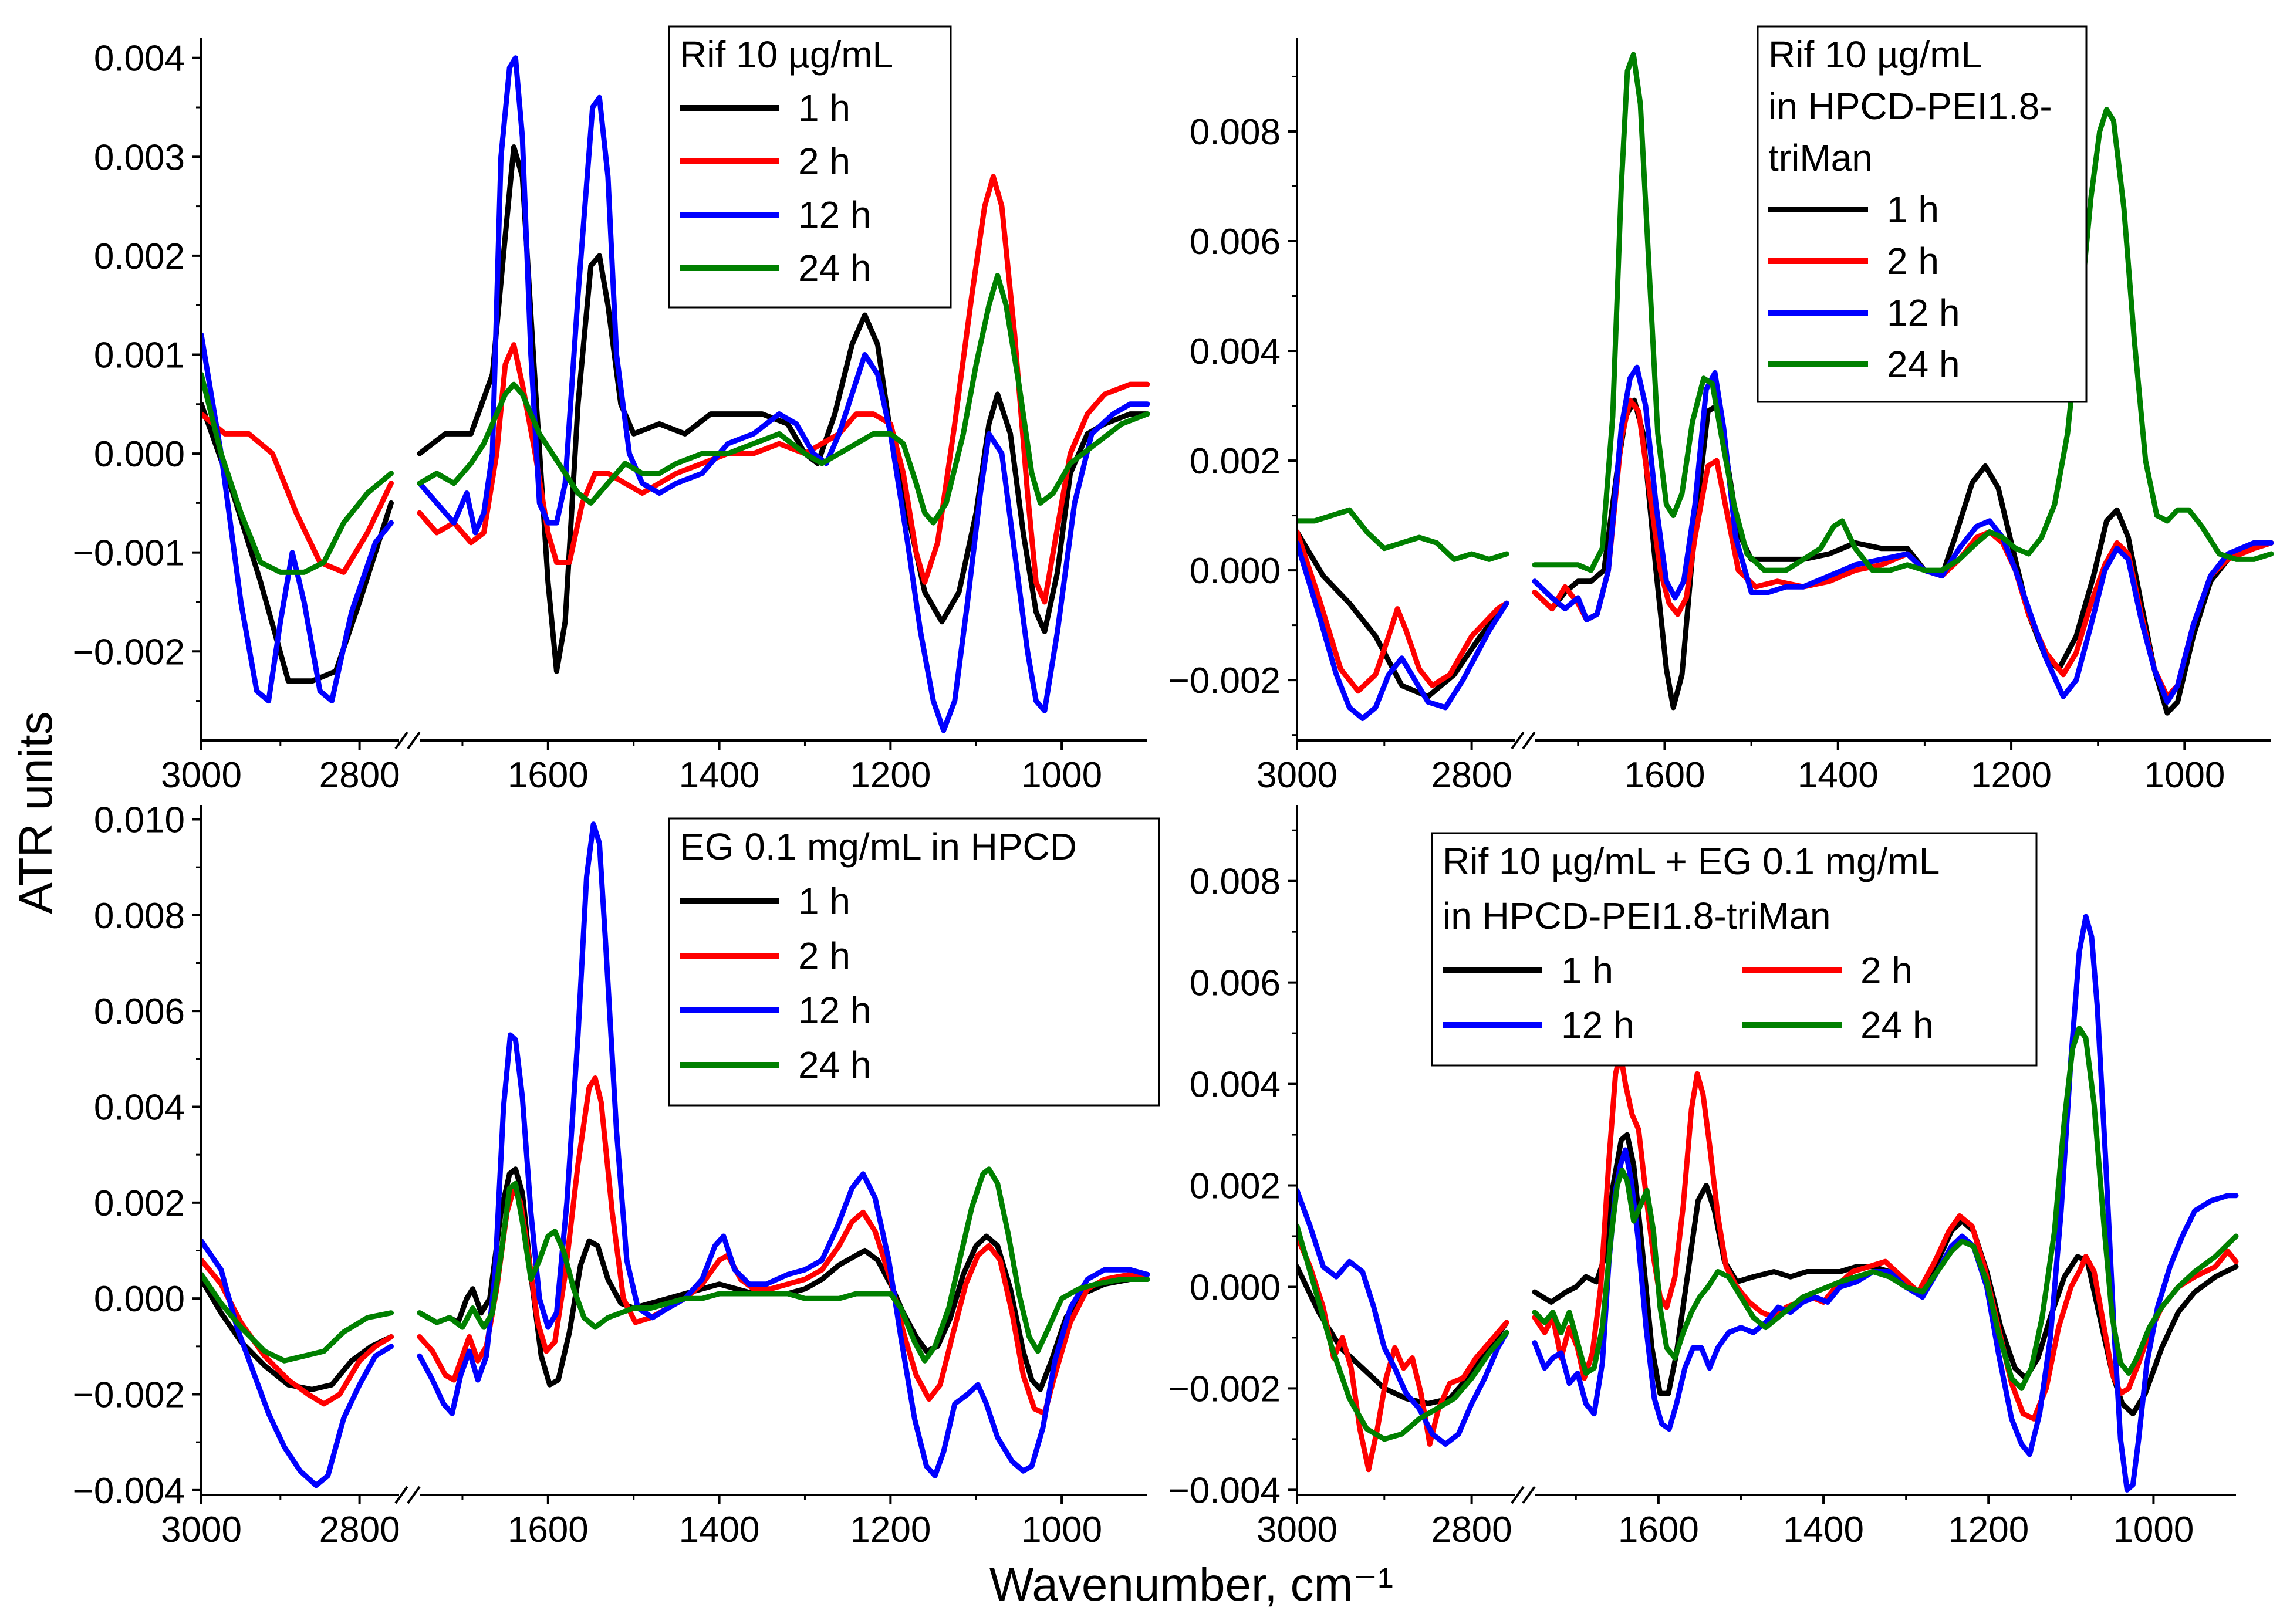  What do you see at coordinates (879, 846) in the screenshot?
I see `legend-title: EG 0.1 mg/mL in HPCD` at bounding box center [879, 846].